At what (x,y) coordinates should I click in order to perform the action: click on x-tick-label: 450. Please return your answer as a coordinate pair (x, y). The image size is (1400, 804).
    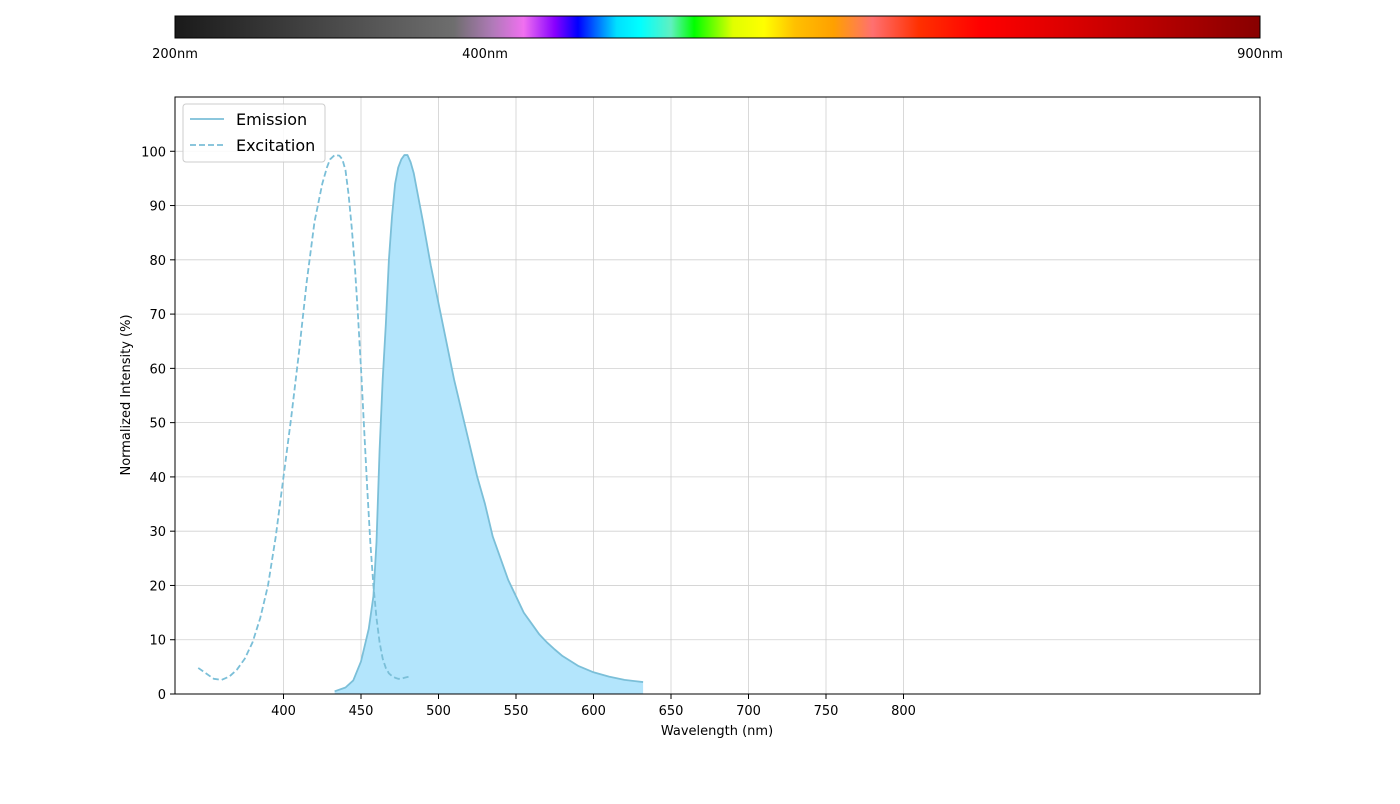
    Looking at the image, I should click on (361, 711).